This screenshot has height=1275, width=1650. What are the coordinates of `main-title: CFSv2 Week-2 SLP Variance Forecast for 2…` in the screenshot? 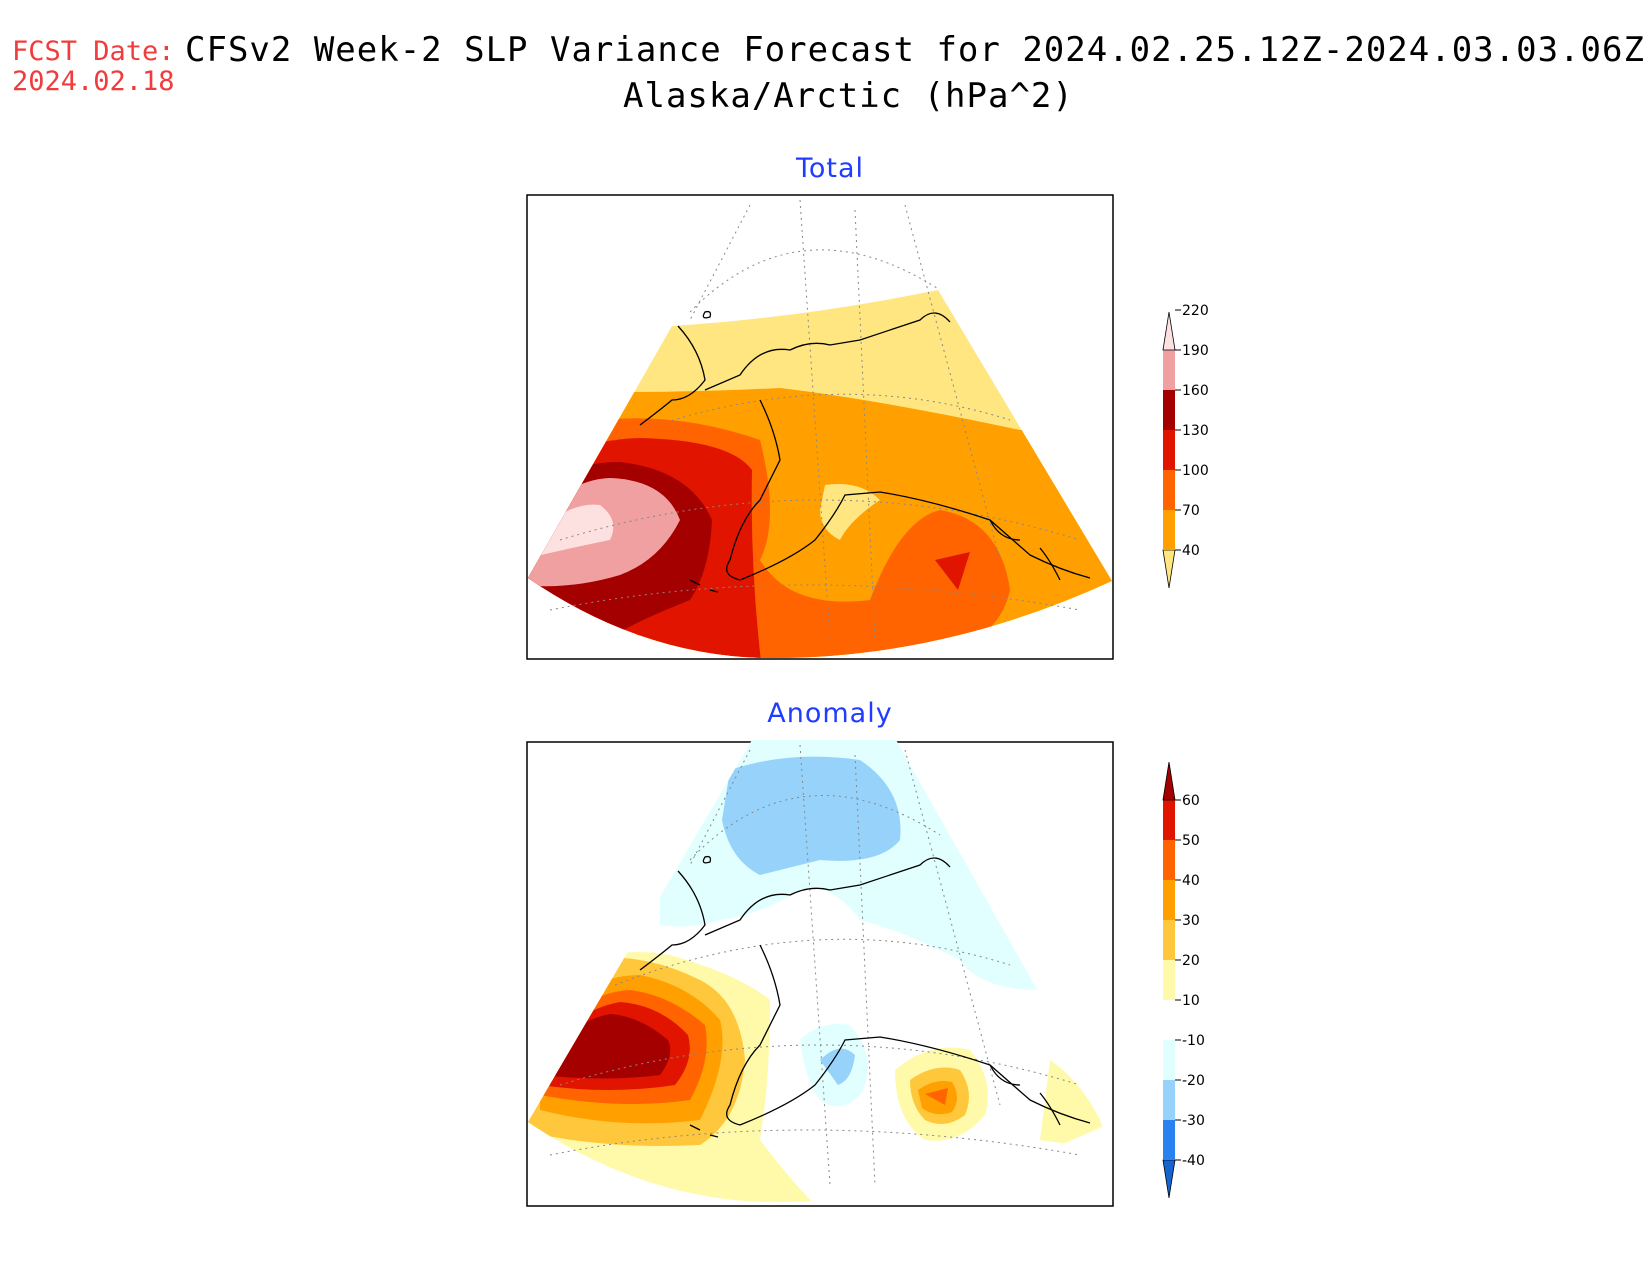 It's located at (915, 50).